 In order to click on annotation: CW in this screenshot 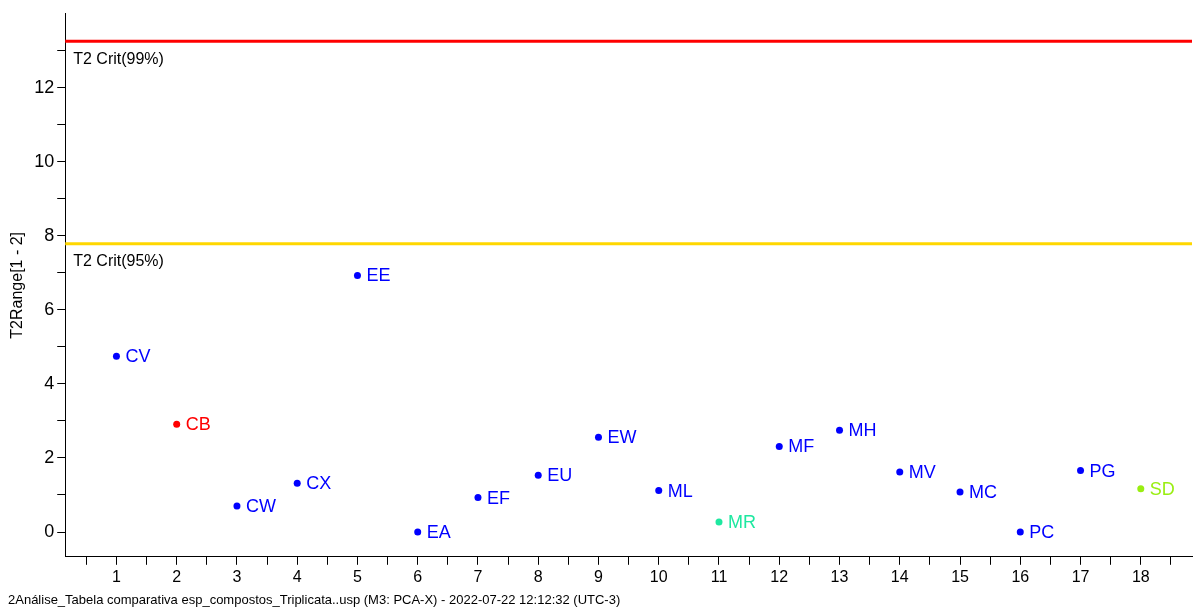, I will do `click(260, 506)`.